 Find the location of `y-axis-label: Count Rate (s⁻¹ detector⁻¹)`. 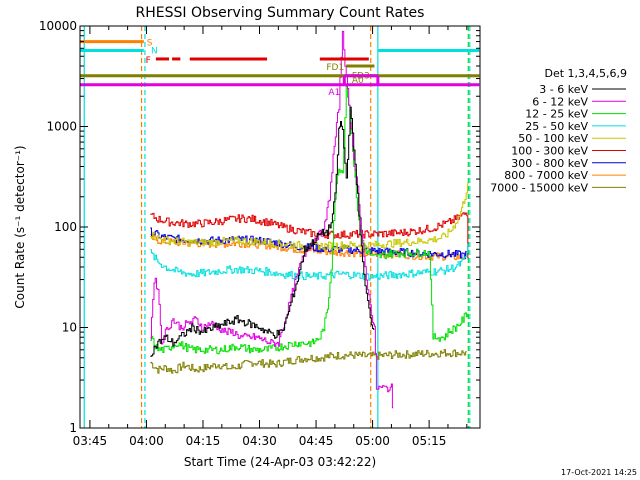

y-axis-label: Count Rate (s⁻¹ detector⁻¹) is located at coordinates (20, 226).